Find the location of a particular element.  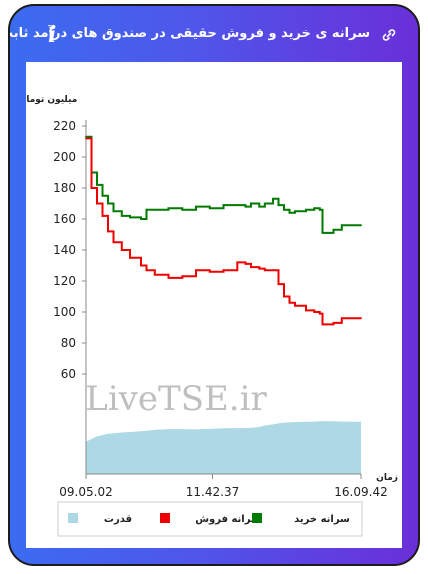

legend-box is located at coordinates (210, 519).